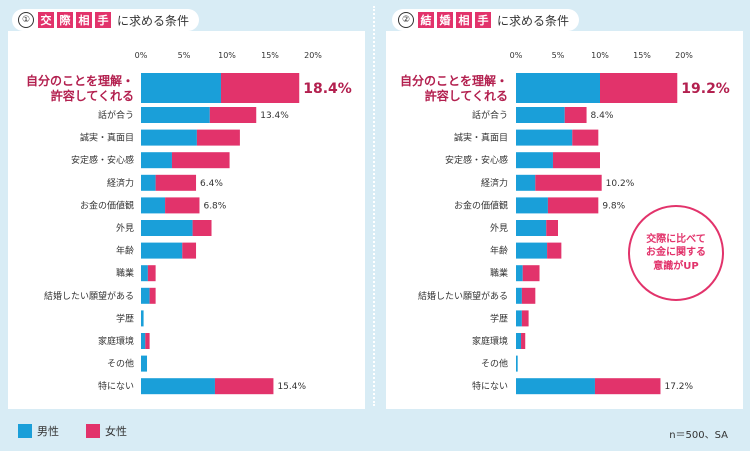 Image resolution: width=750 pixels, height=451 pixels. What do you see at coordinates (676, 253) in the screenshot?
I see `callout-bubble: 交際に比べて お金に関する 意識がUP` at bounding box center [676, 253].